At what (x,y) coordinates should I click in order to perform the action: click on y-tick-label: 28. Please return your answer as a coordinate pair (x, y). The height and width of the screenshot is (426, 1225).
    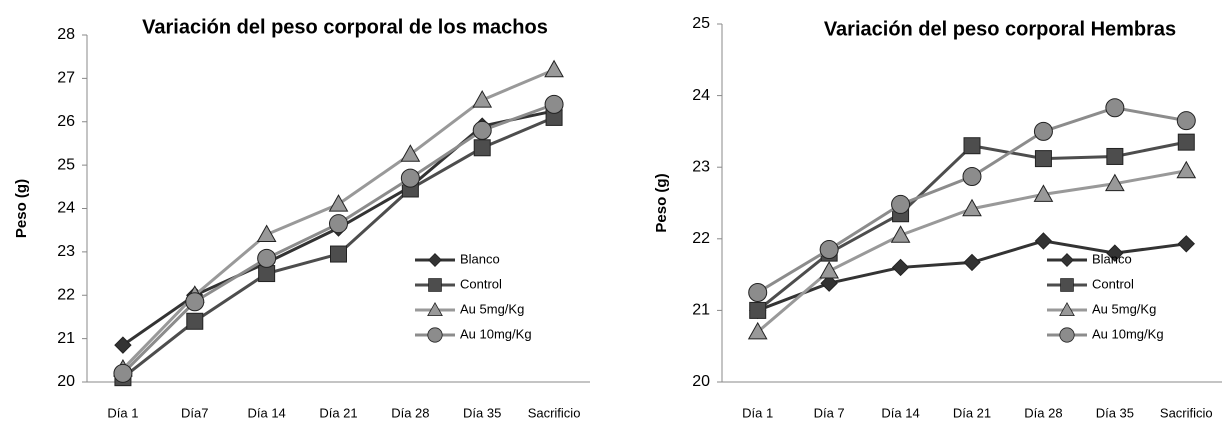
    Looking at the image, I should click on (66, 34).